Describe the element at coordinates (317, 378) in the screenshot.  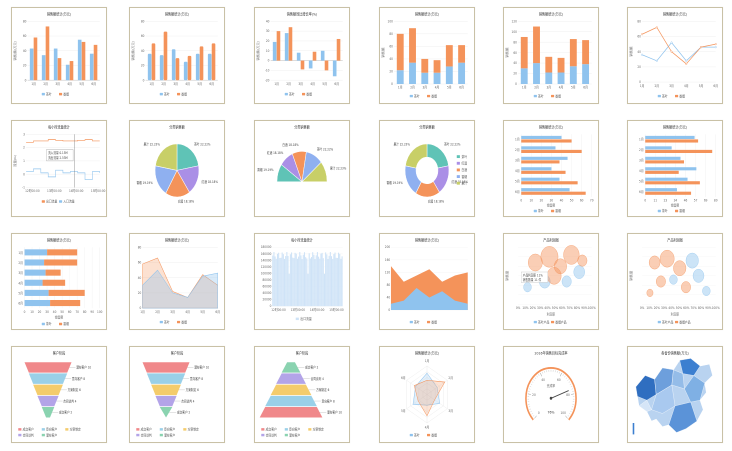
I see `segment-label: 合同谈判 4` at that location.